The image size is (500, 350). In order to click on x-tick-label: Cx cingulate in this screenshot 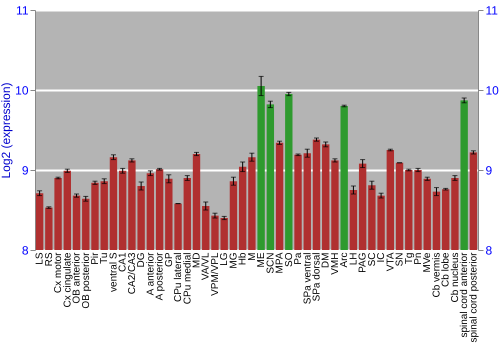, I will do `click(68, 280)`.